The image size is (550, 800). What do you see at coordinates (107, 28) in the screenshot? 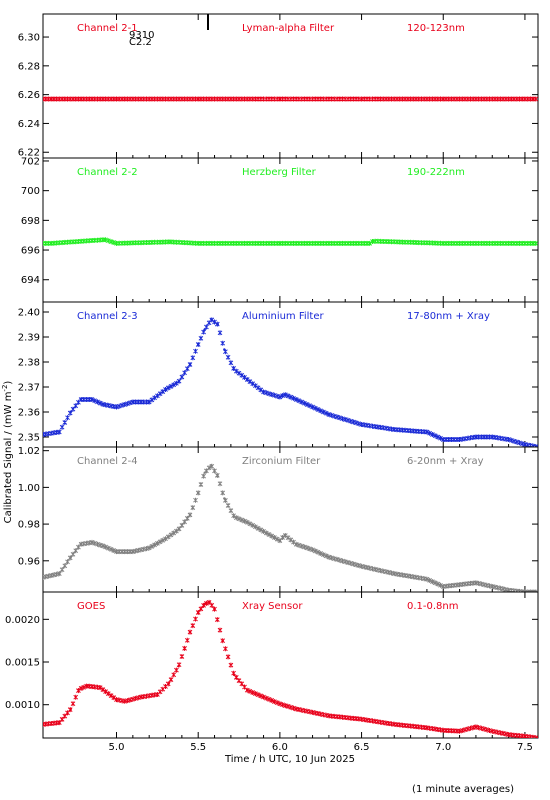
I see `panel-channel-label: Channel 2-1` at bounding box center [107, 28].